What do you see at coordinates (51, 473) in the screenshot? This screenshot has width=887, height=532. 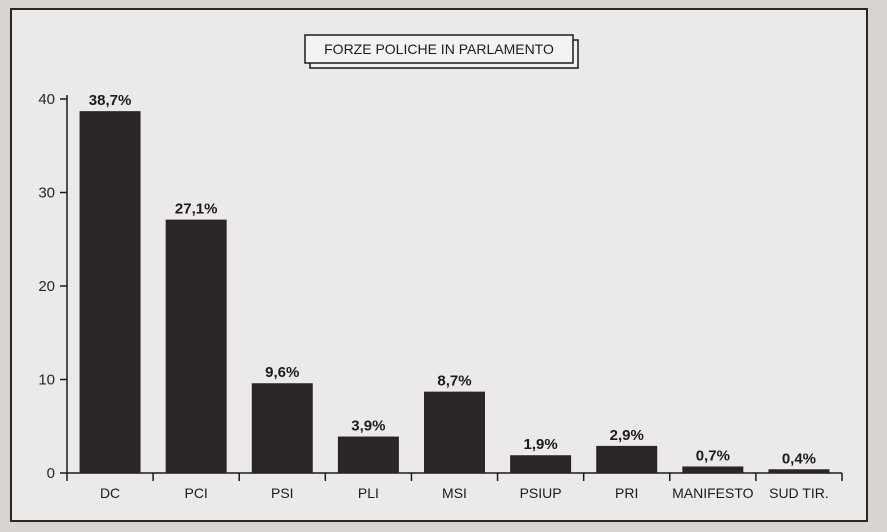 I see `y-tick-label: 0` at bounding box center [51, 473].